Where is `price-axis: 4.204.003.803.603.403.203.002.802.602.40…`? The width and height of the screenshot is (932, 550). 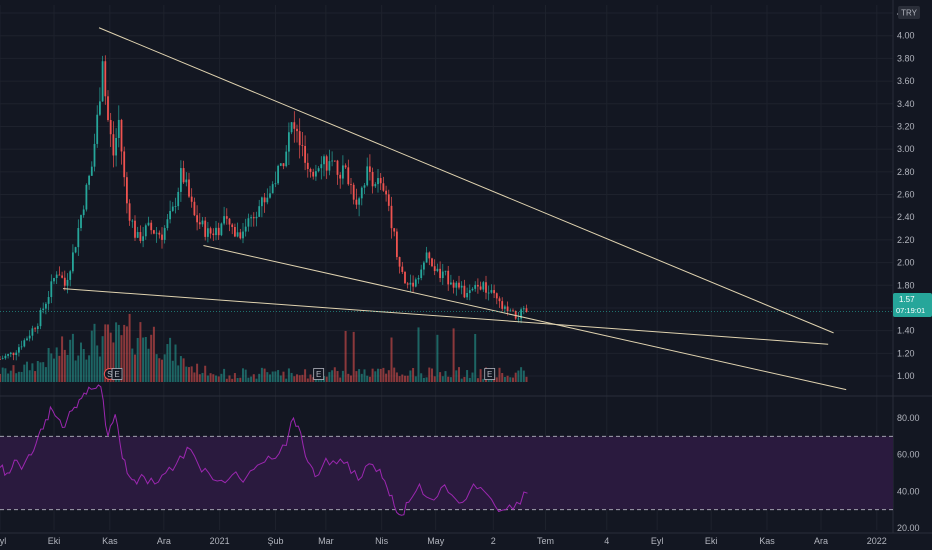 price-axis: 4.204.003.803.603.403.203.002.802.602.40… is located at coordinates (908, 270).